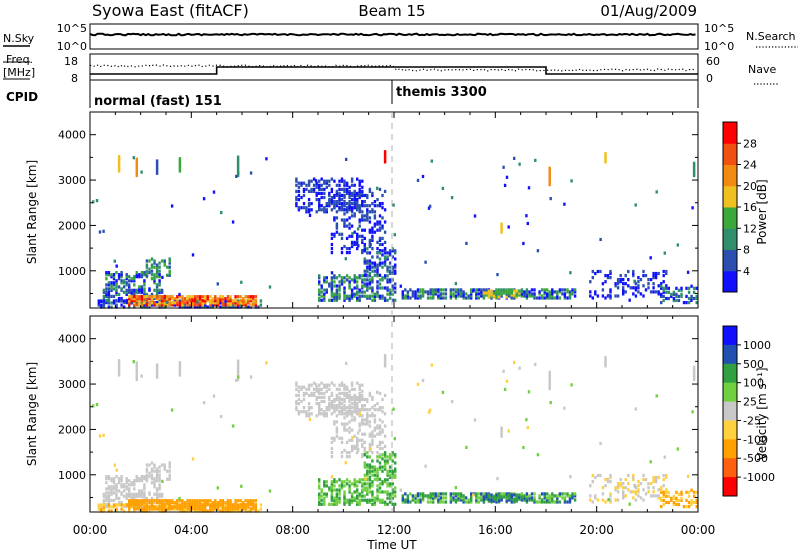 The width and height of the screenshot is (800, 554). What do you see at coordinates (648, 11) in the screenshot?
I see `date-title: 01/Aug/2009` at bounding box center [648, 11].